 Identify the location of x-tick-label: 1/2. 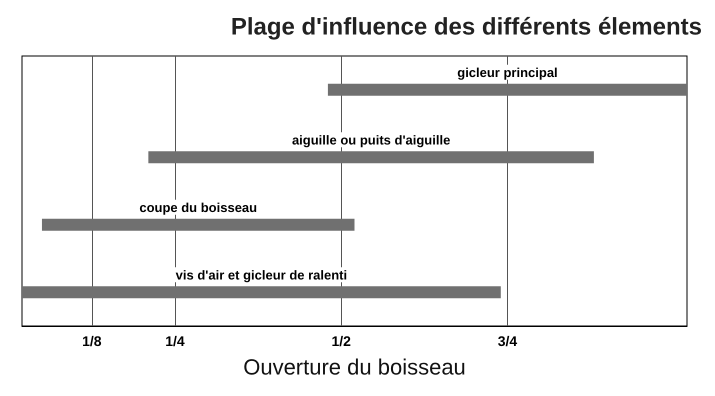
(341, 341).